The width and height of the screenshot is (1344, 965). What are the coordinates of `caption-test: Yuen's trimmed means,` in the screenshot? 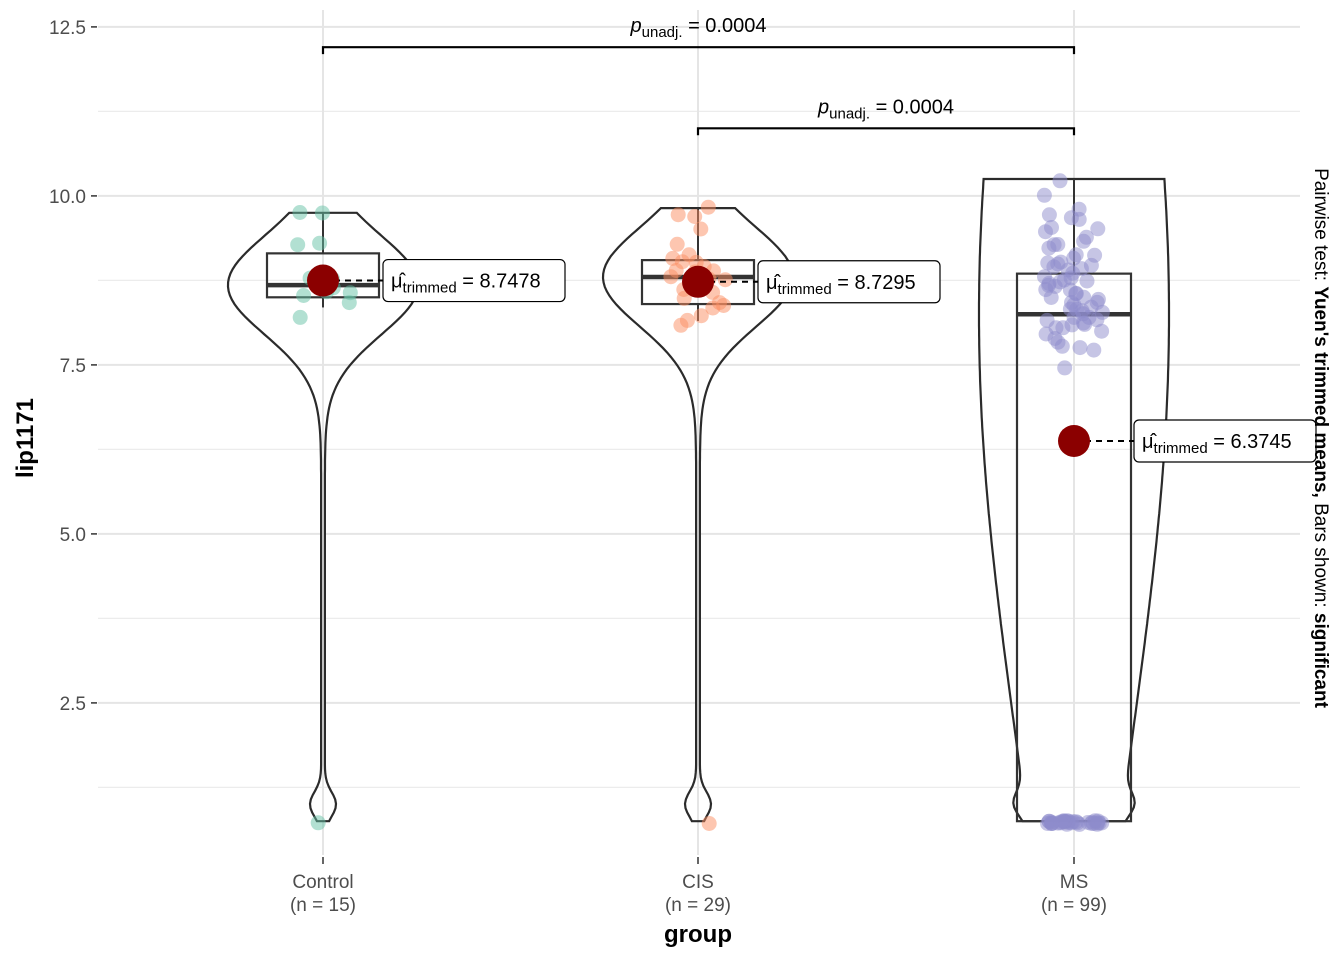 It's located at (1320, 392).